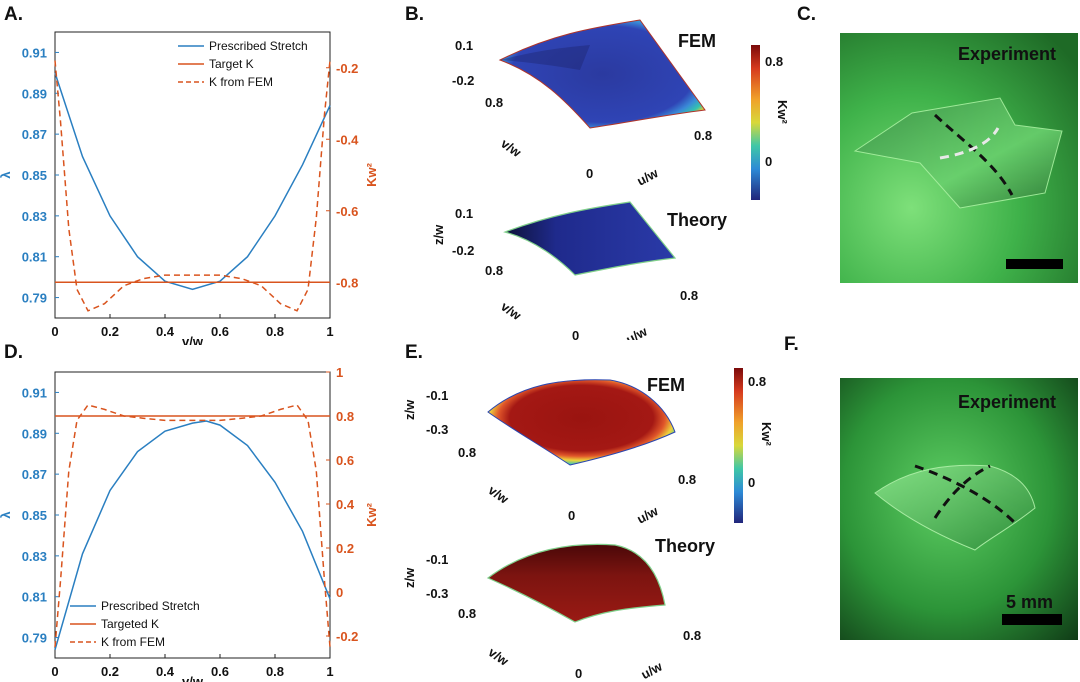 This screenshot has height=682, width=1080. Describe the element at coordinates (464, 213) in the screenshot. I see `z-tick-b-bottom-1: 0.1` at that location.